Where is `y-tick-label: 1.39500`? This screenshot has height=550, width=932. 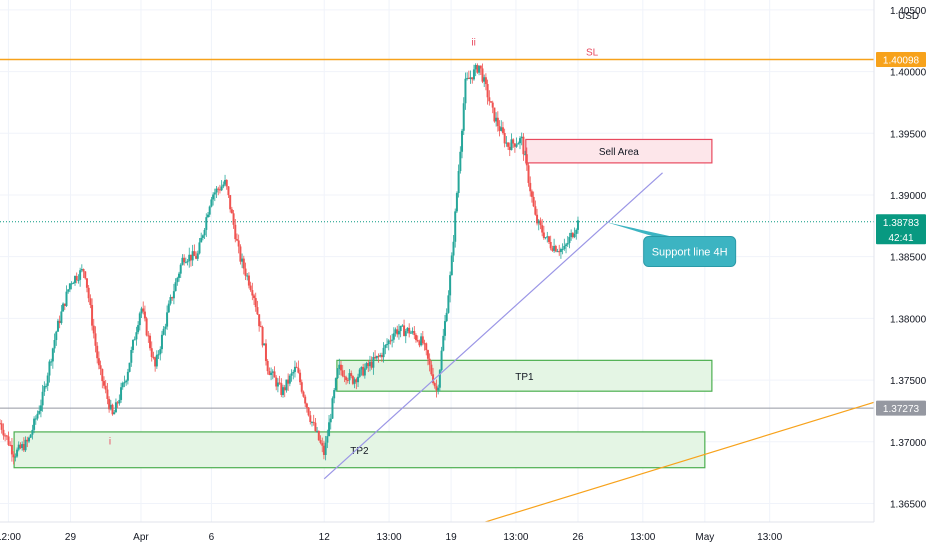
y-tick-label: 1.39500 is located at coordinates (908, 134).